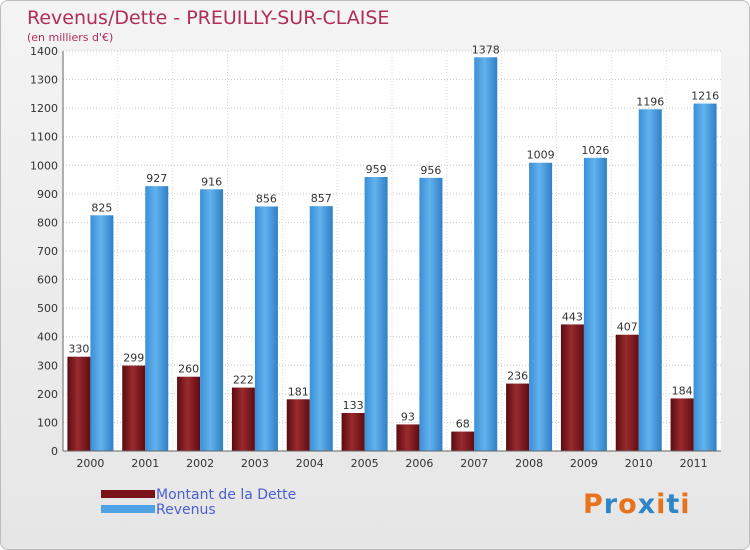 This screenshot has height=550, width=750. What do you see at coordinates (682, 390) in the screenshot?
I see `data-label-dette: 184` at bounding box center [682, 390].